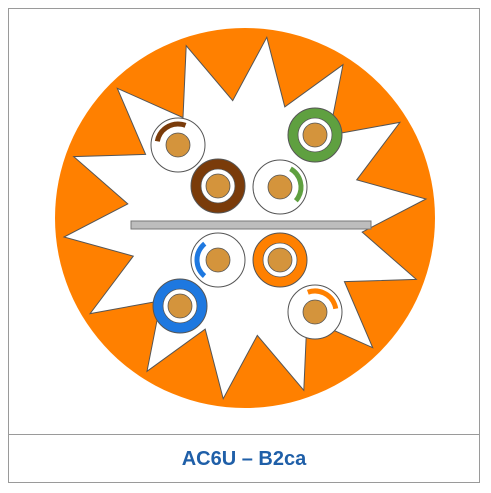 Image resolution: width=491 pixels, height=493 pixels. What do you see at coordinates (244, 434) in the screenshot?
I see `divider` at bounding box center [244, 434].